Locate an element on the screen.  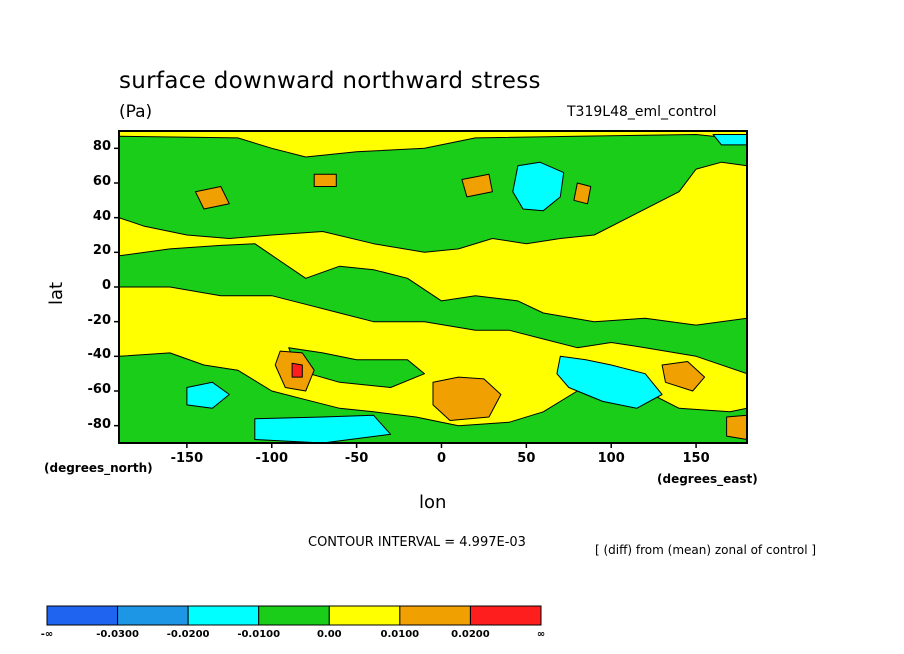
colorbar-label: -0.0100 is located at coordinates (259, 634).